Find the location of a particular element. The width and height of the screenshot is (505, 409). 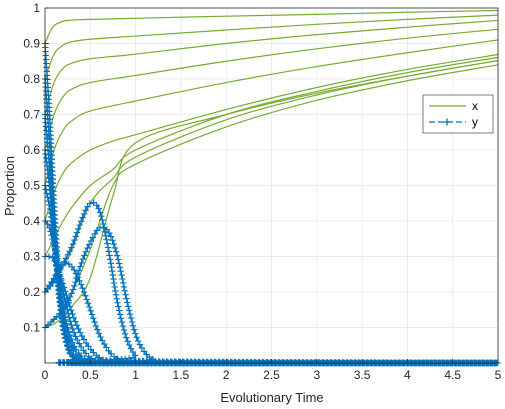

y-tick-label: 0.7 is located at coordinates (31, 115).